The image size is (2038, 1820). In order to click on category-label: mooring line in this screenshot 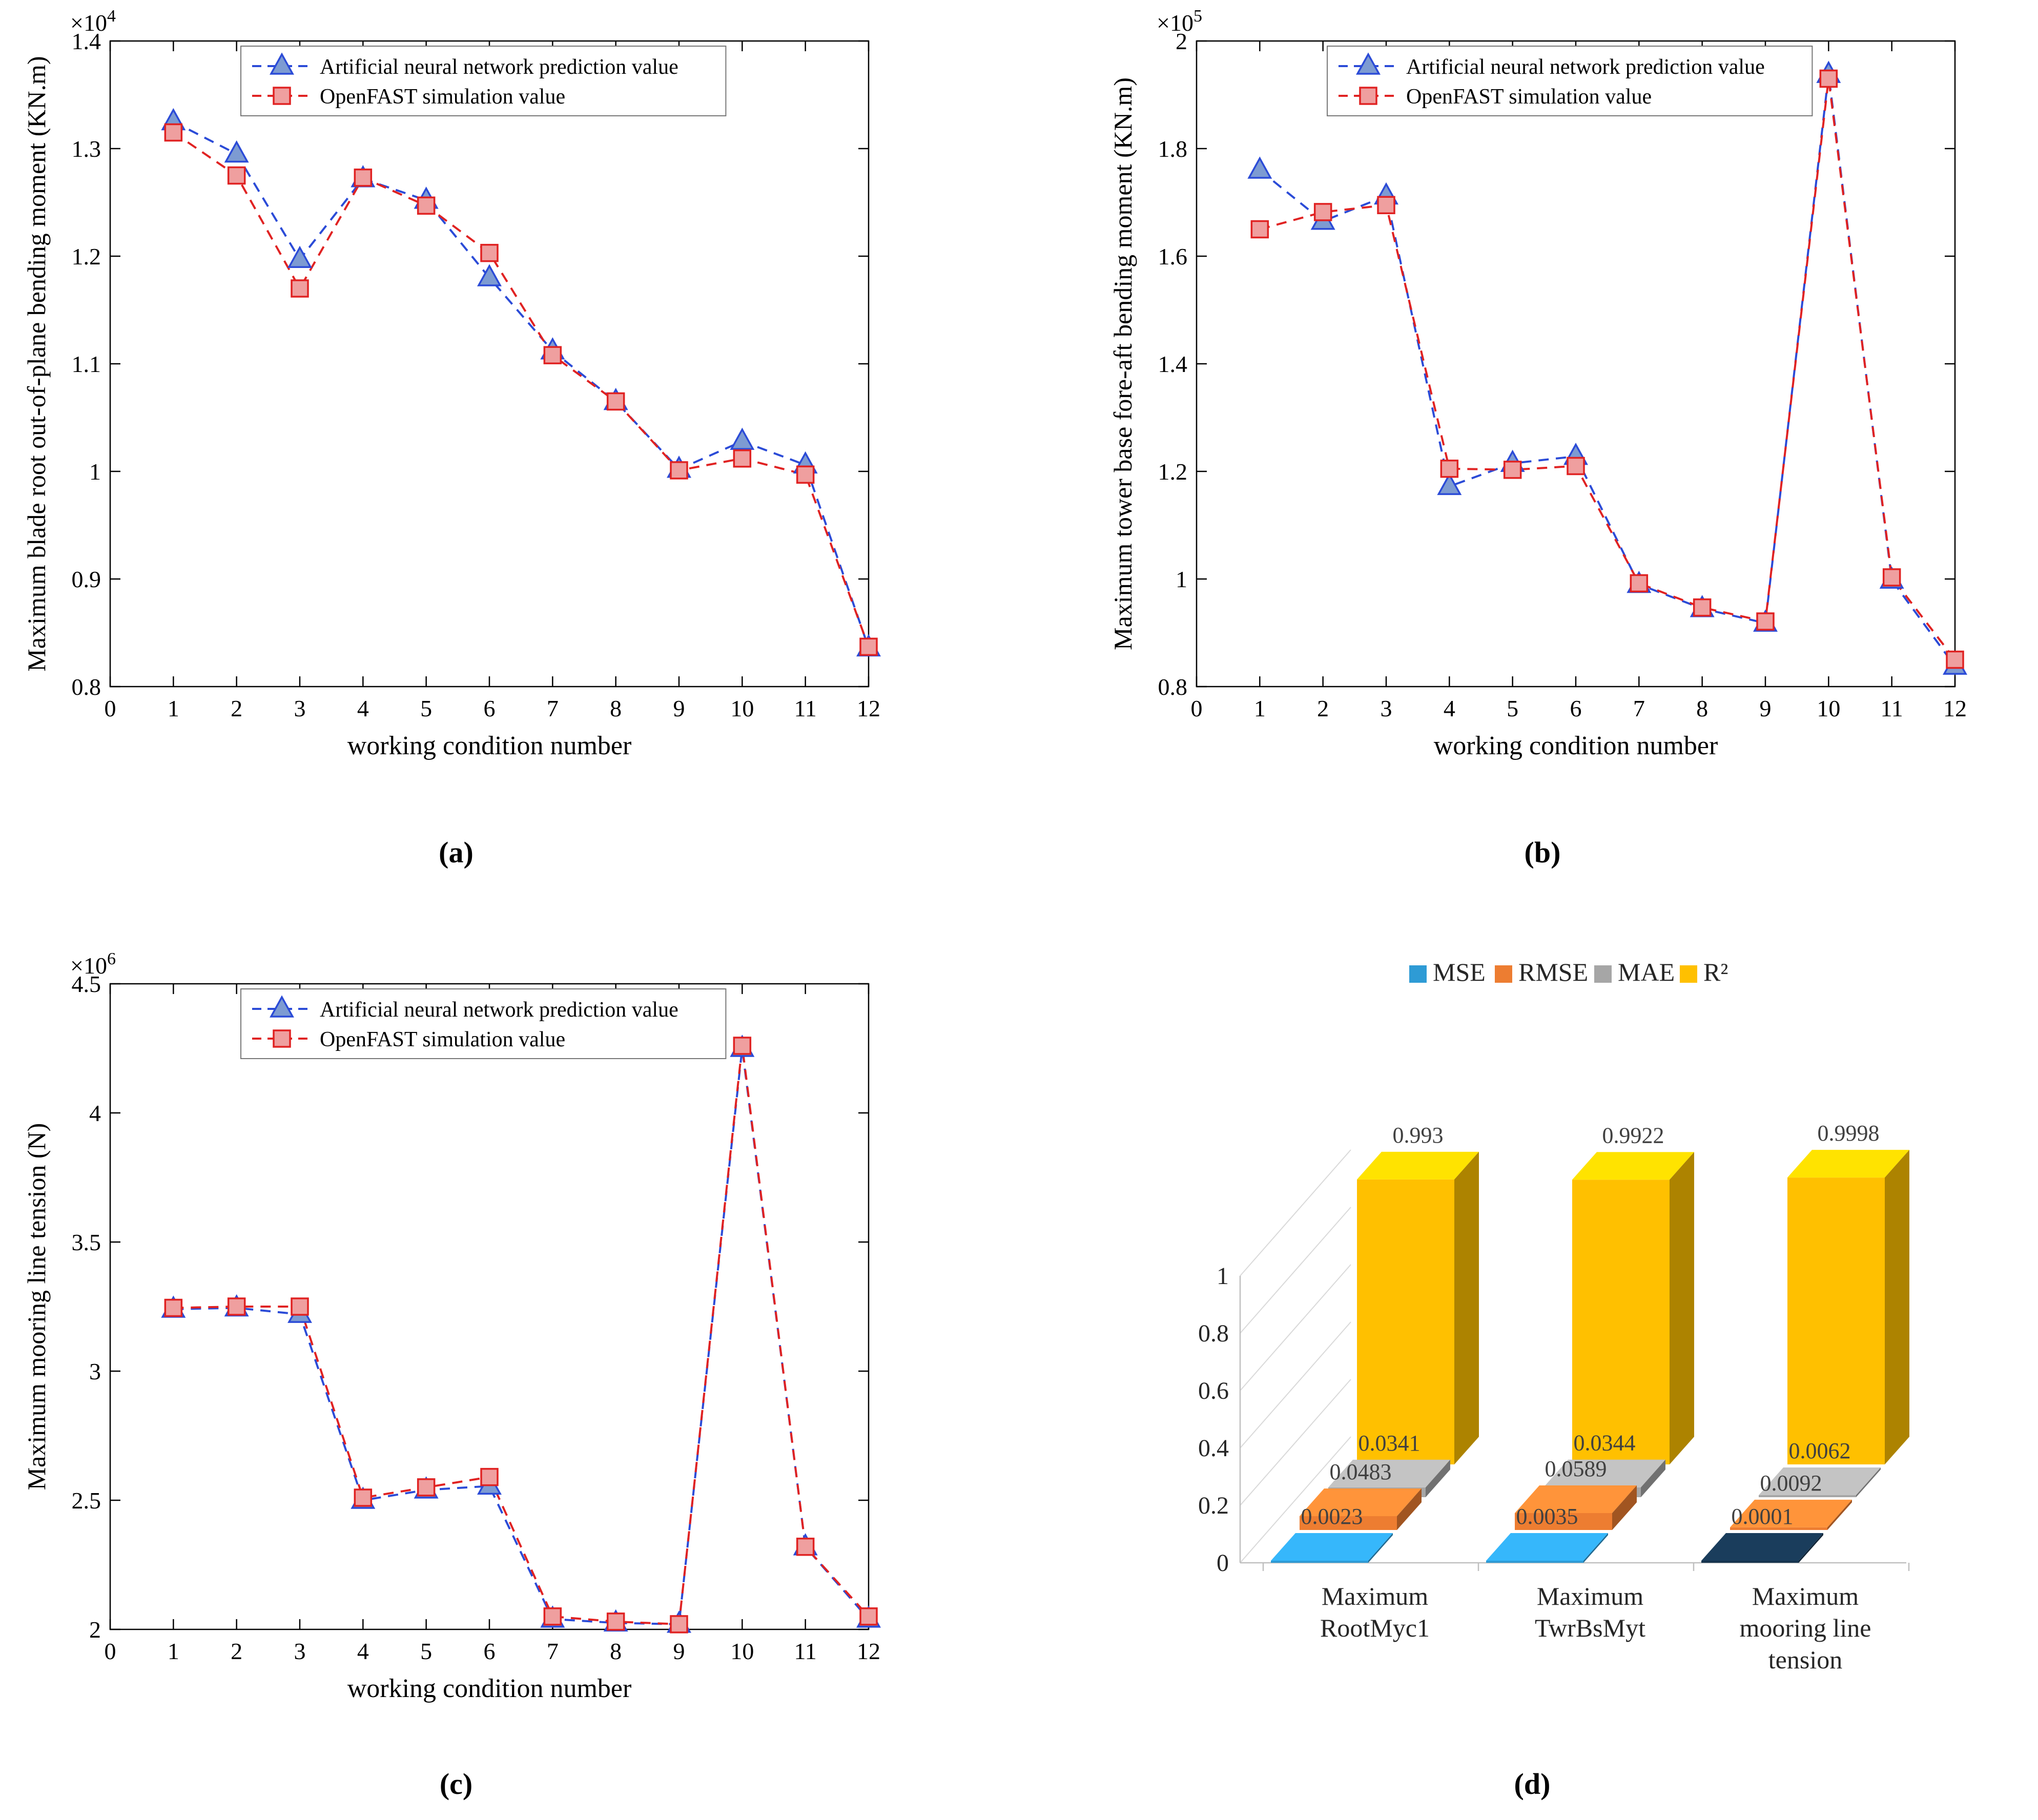, I will do `click(1805, 1628)`.